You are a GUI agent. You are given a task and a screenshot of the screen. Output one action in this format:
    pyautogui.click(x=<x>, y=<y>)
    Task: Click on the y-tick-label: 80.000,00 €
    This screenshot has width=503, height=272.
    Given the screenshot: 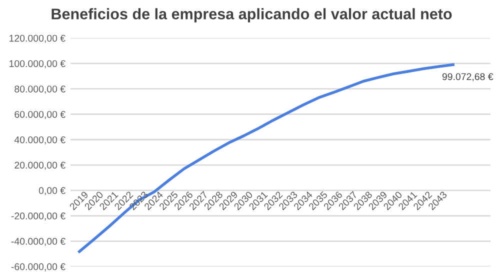 What is the action you would take?
    pyautogui.click(x=40, y=90)
    